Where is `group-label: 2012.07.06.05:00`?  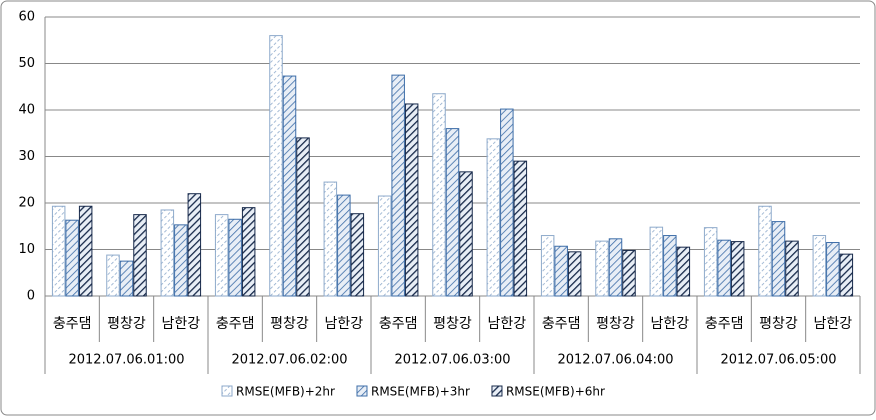 group-label: 2012.07.06.05:00 is located at coordinates (778, 360).